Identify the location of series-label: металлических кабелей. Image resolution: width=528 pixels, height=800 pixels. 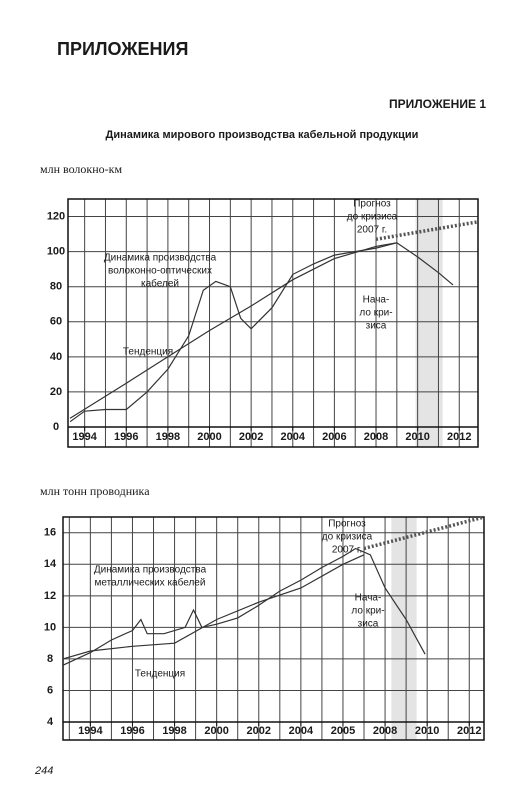
(150, 583).